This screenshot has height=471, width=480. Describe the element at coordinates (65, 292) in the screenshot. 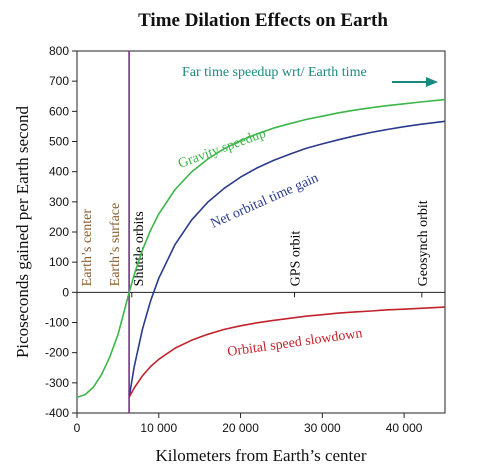

I see `y-tick-label: 0` at that location.